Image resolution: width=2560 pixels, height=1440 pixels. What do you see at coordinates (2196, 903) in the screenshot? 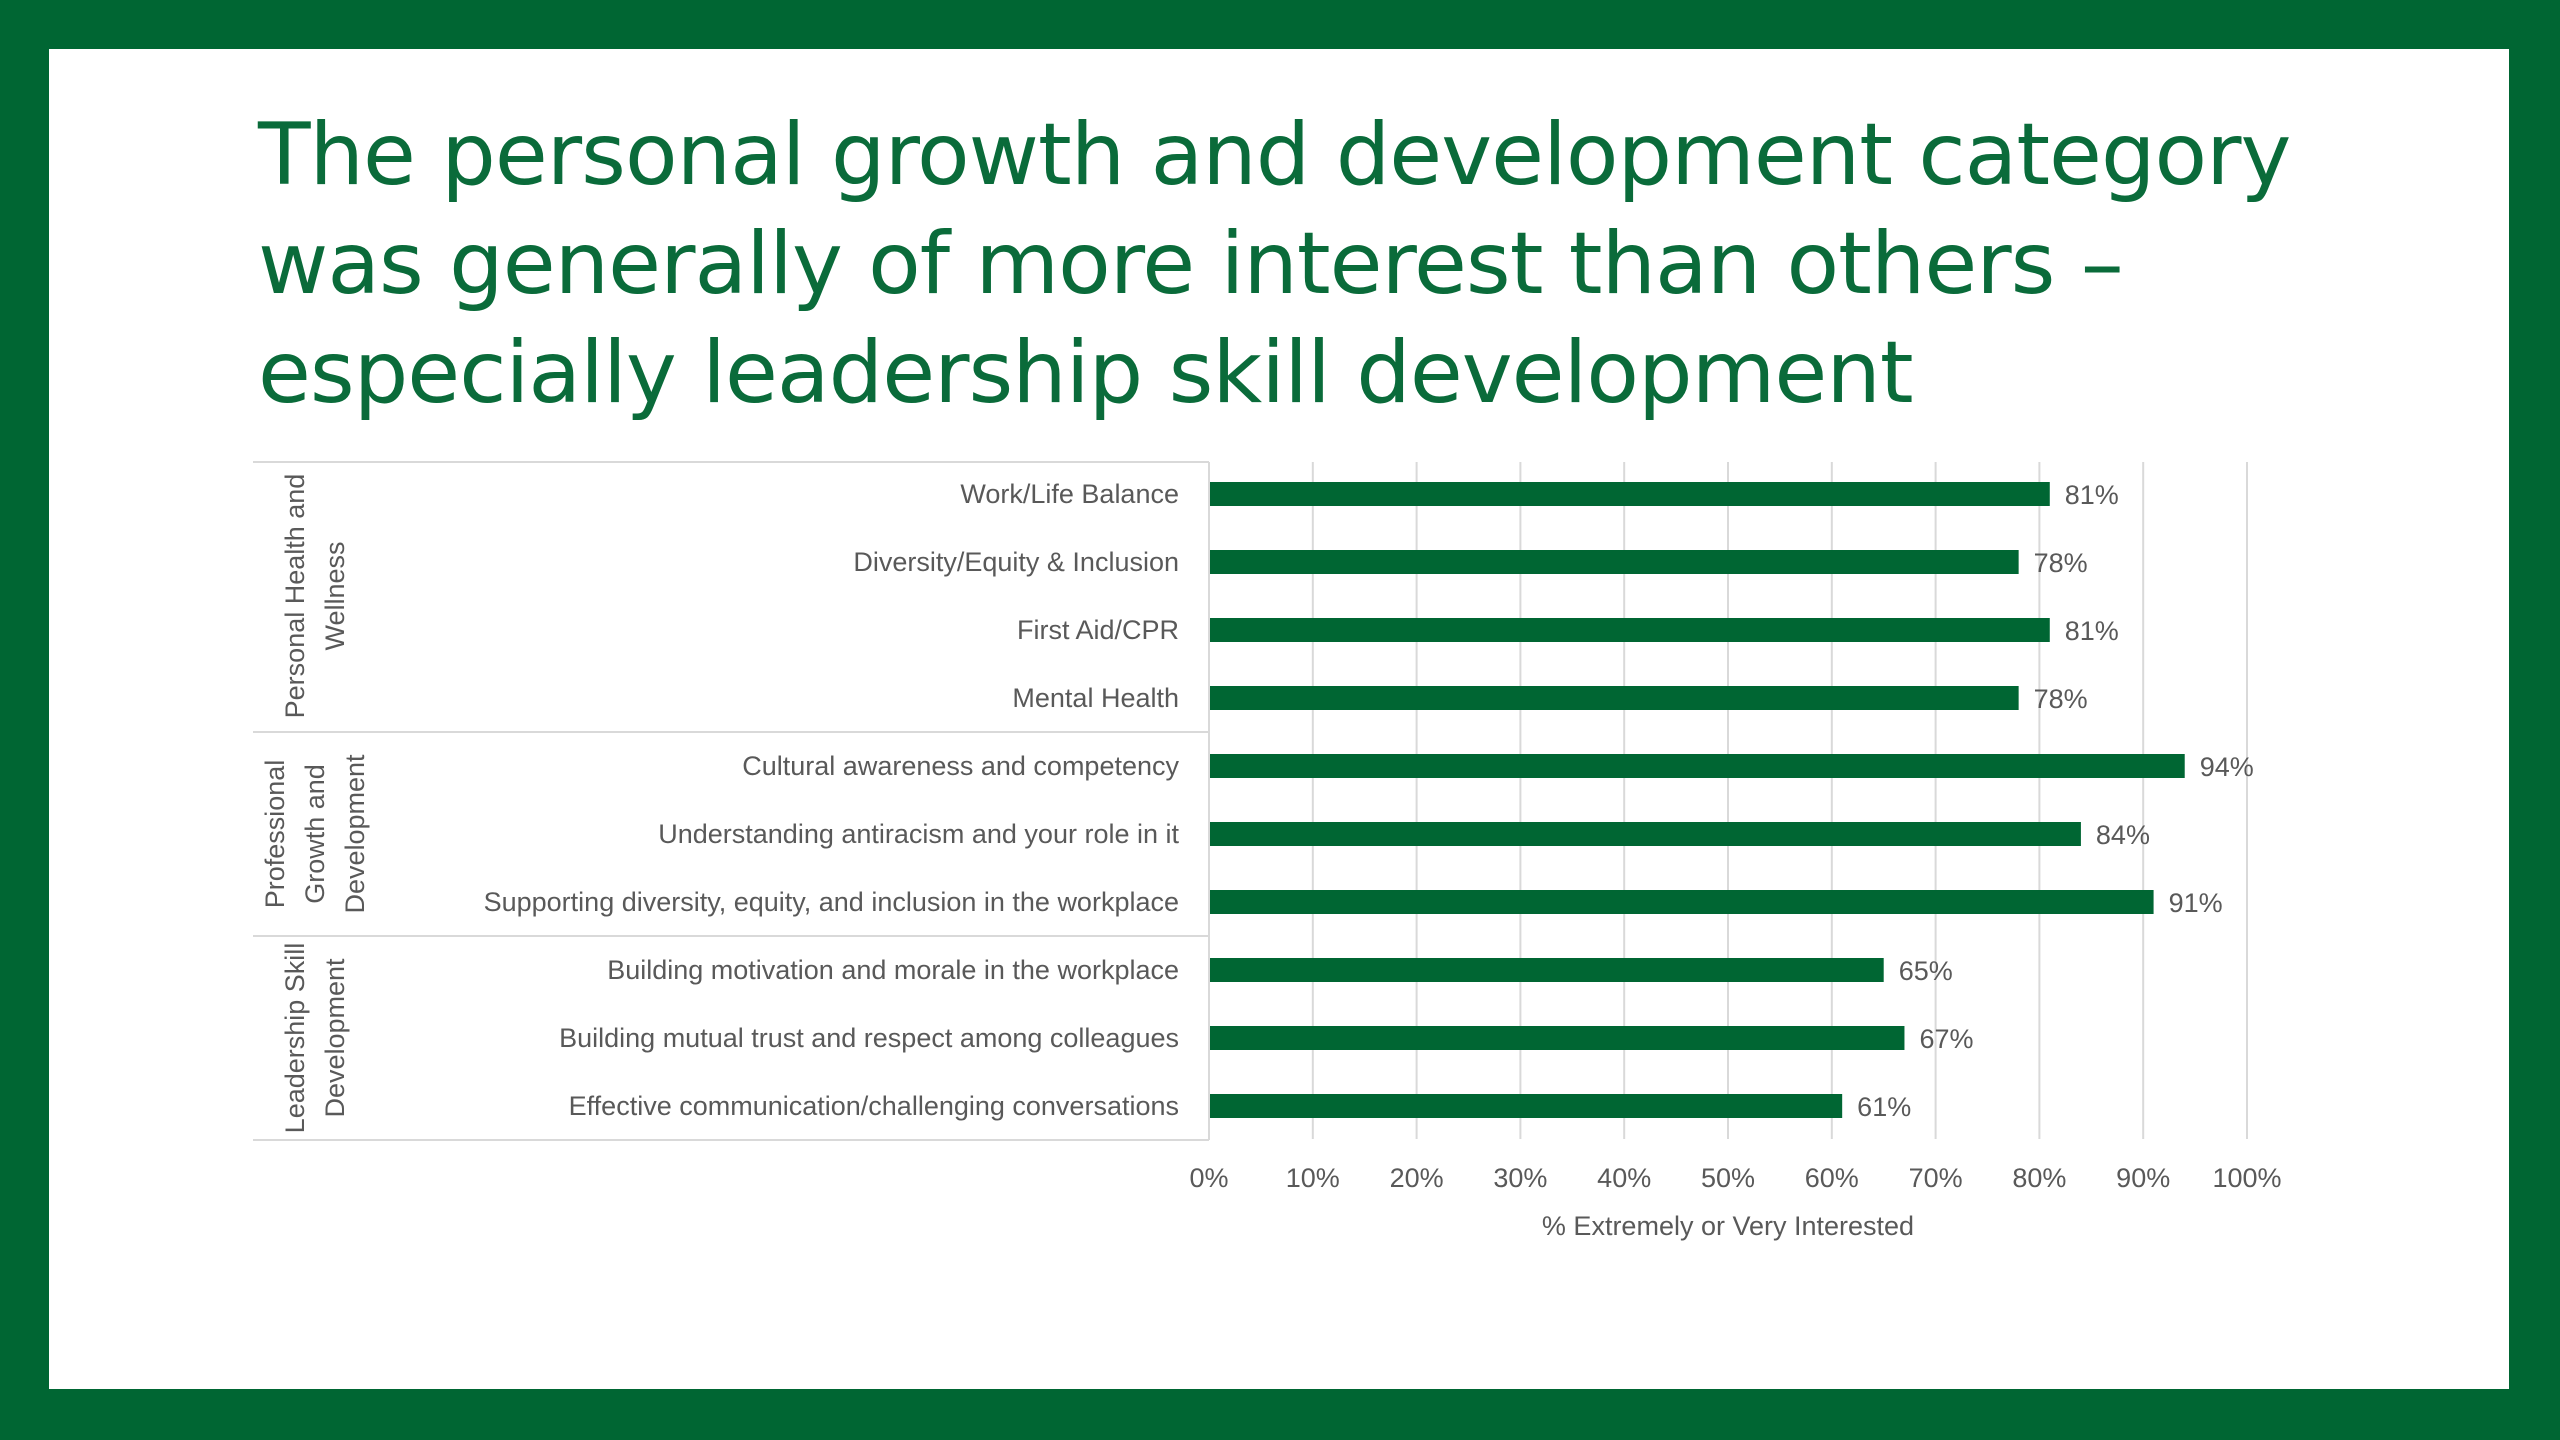
I see `value-label: 91%` at bounding box center [2196, 903].